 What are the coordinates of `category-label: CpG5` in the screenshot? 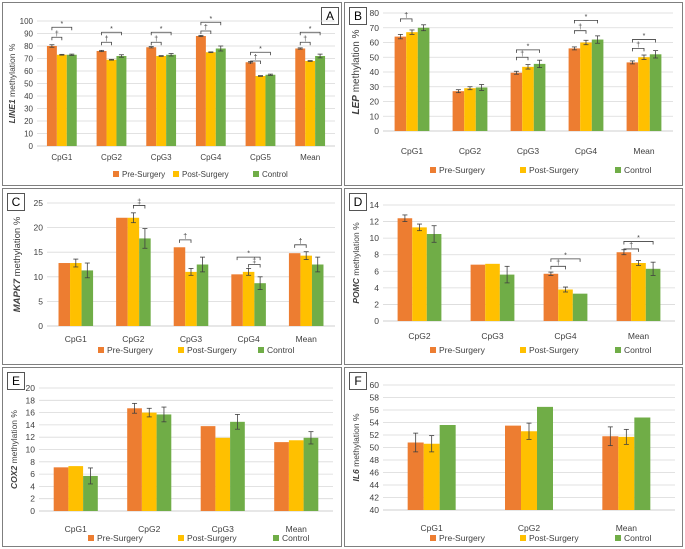 It's located at (260, 157).